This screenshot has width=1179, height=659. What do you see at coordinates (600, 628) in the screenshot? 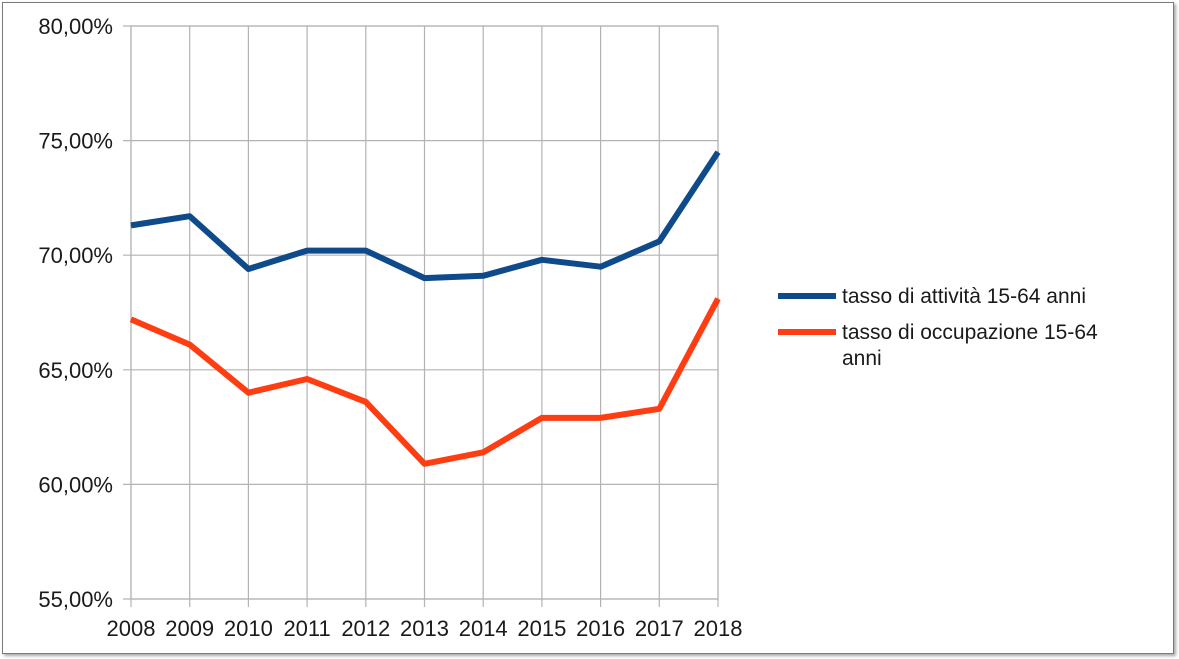
I see `x-tick-label: 2016` at bounding box center [600, 628].